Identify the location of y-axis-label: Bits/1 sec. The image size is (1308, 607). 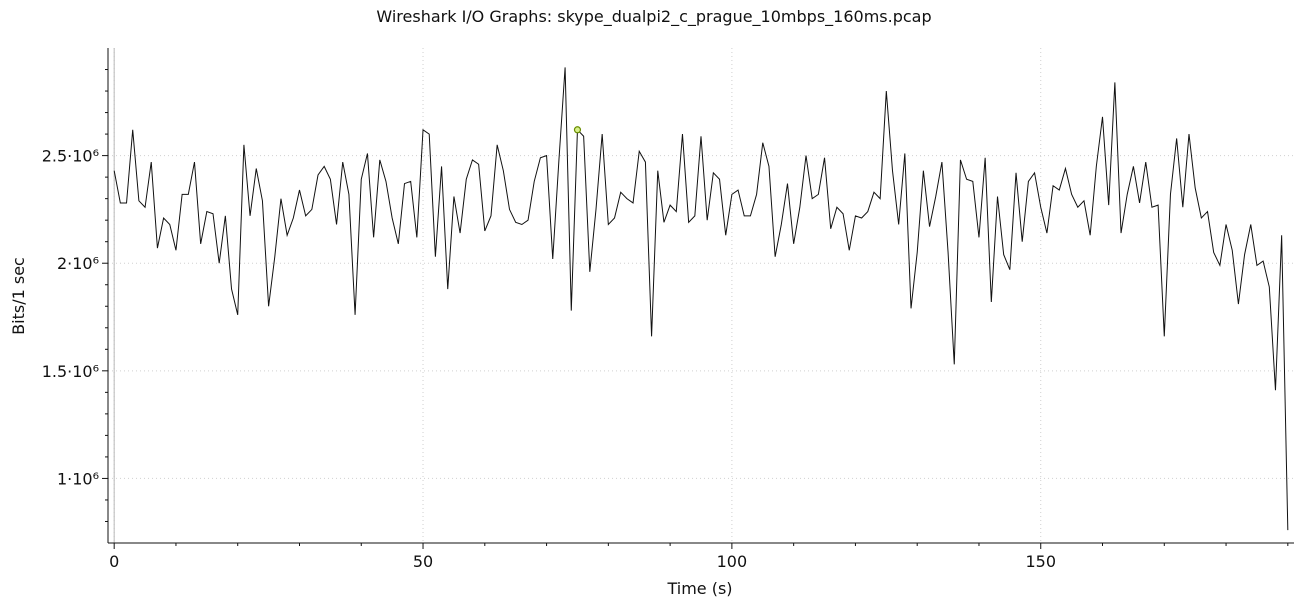
(18, 296).